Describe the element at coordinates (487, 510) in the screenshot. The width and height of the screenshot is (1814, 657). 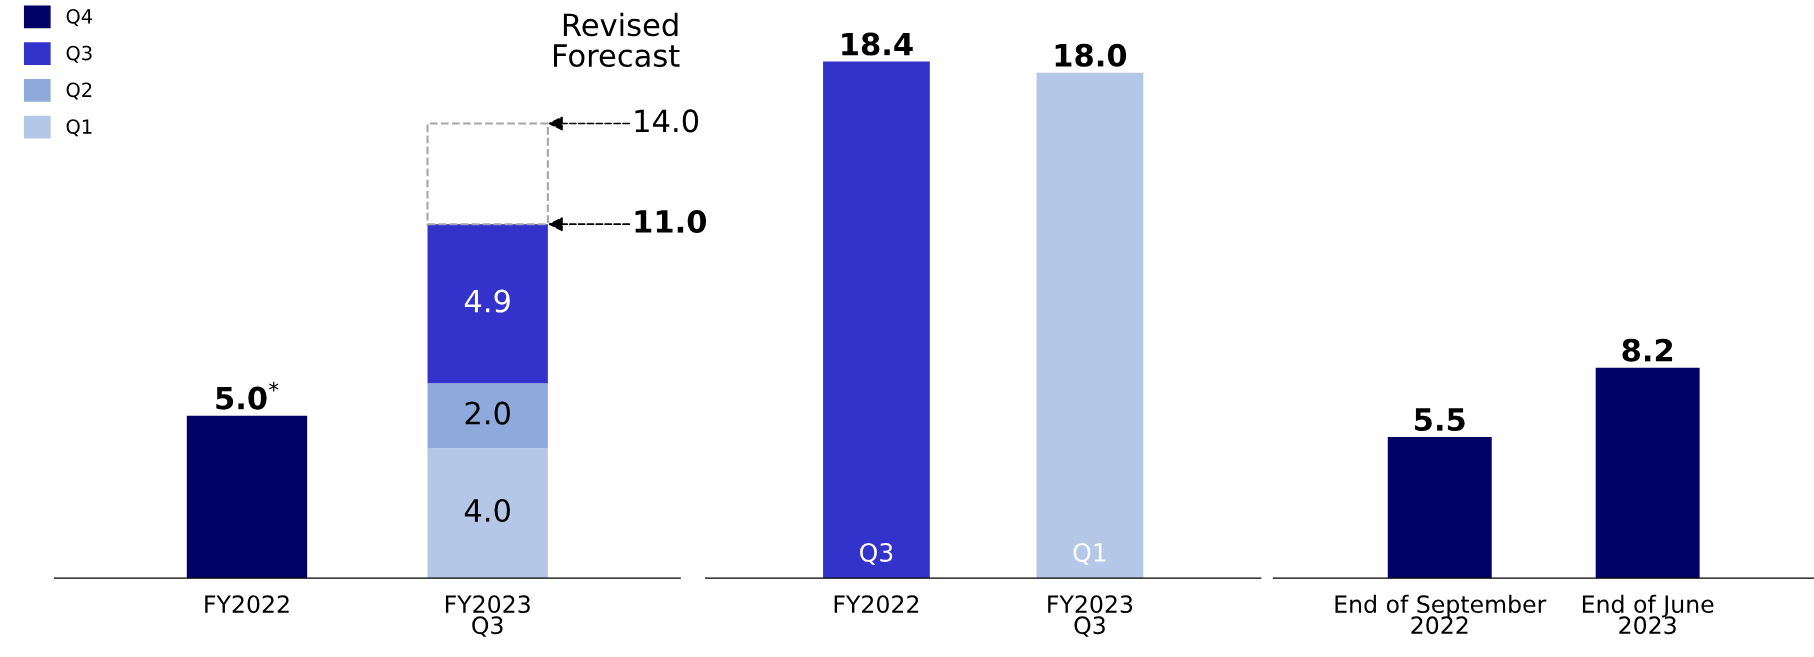
I see `data-label: 4.0` at that location.